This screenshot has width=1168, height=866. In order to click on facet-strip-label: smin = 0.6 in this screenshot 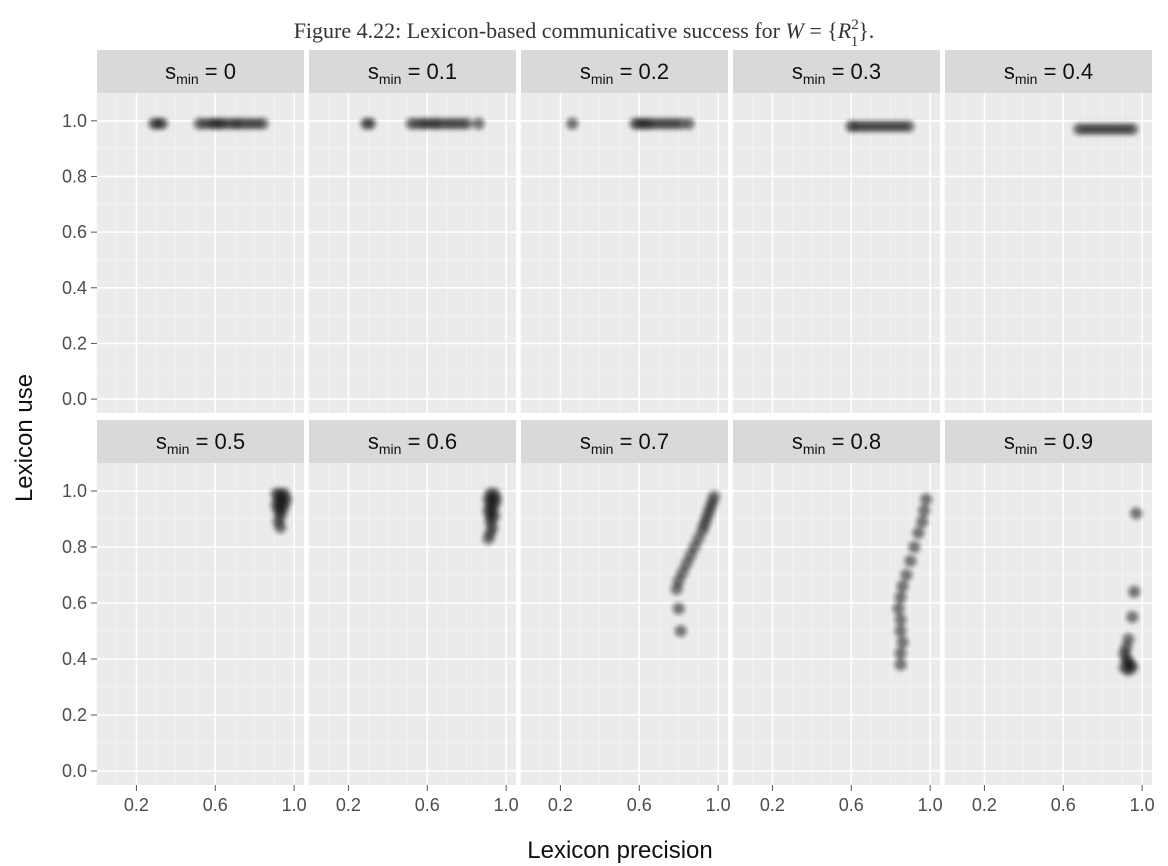, I will do `click(412, 443)`.